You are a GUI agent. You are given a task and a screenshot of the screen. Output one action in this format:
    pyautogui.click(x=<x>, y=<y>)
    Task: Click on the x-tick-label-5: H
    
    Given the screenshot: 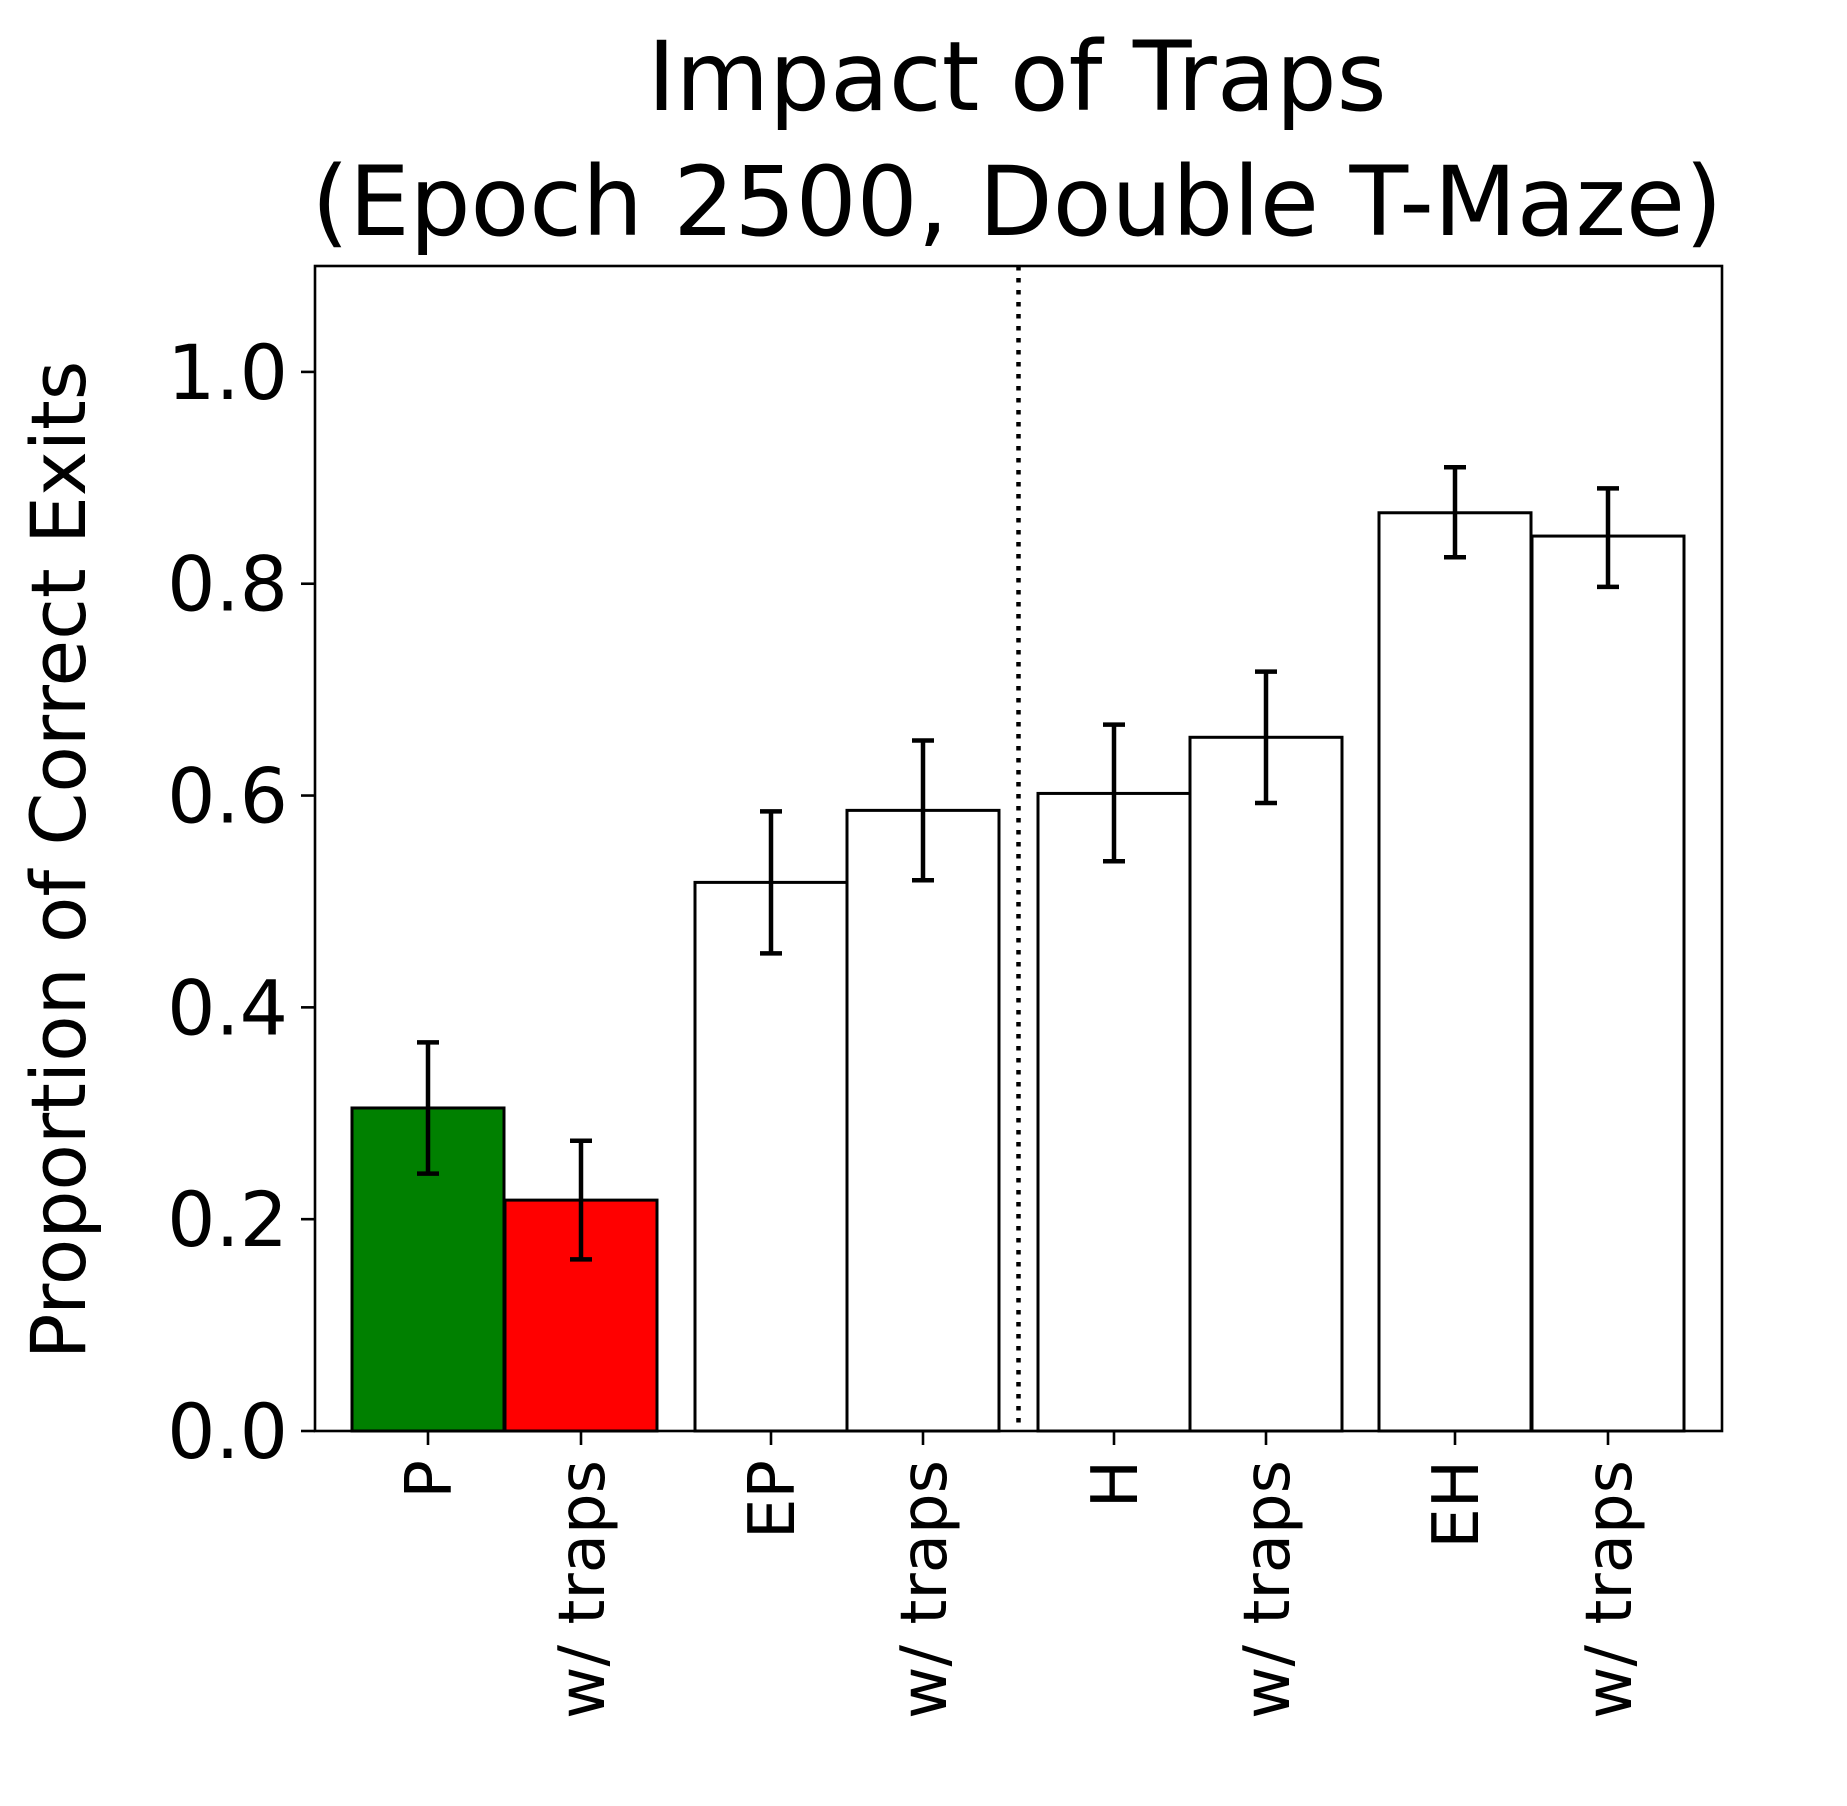 What is the action you would take?
    pyautogui.click(x=1116, y=1484)
    